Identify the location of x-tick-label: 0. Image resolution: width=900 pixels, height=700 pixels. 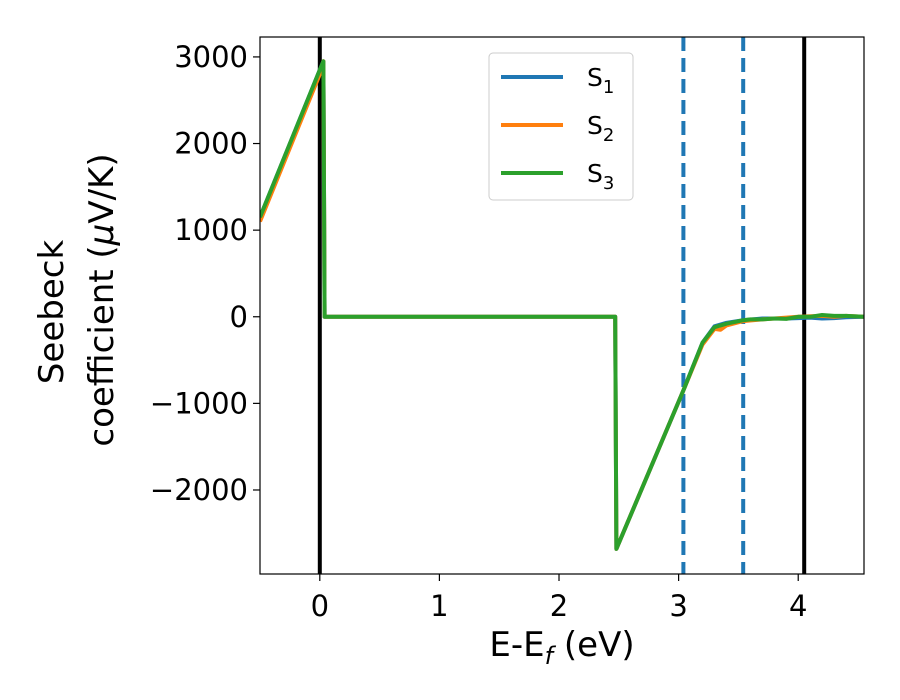
(320, 606).